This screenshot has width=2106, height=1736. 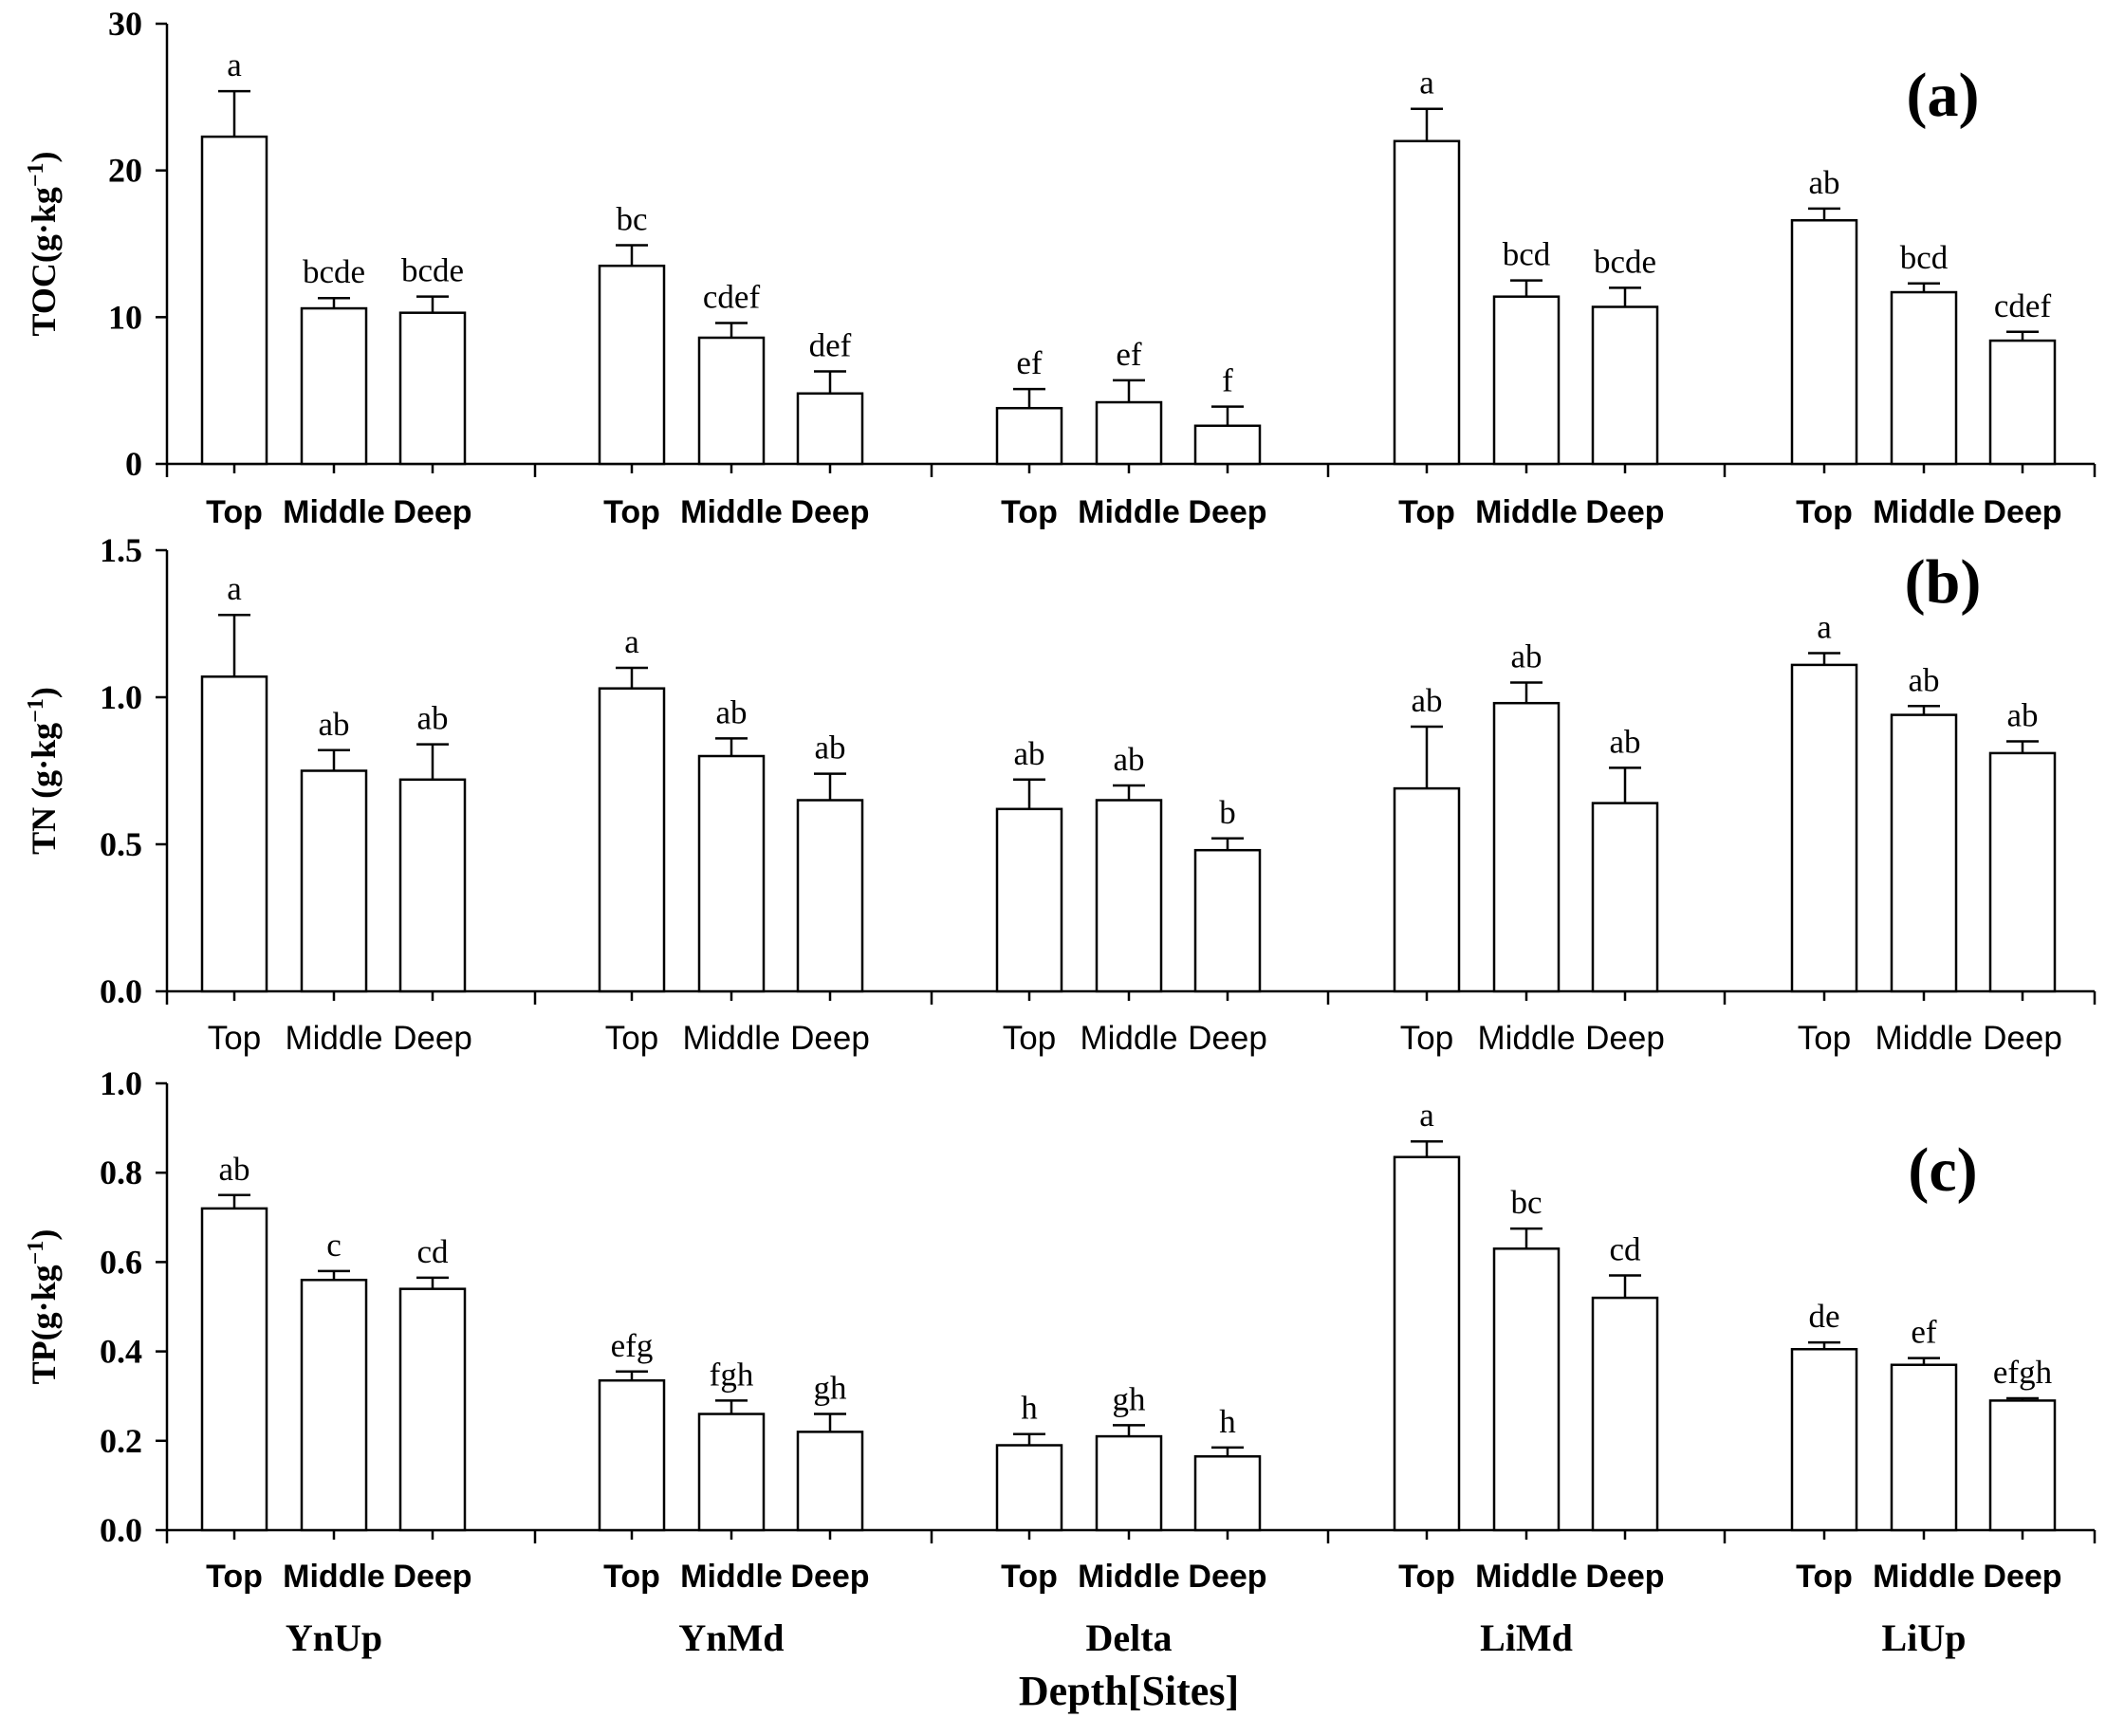 I want to click on significance-label: cd, so click(x=432, y=1251).